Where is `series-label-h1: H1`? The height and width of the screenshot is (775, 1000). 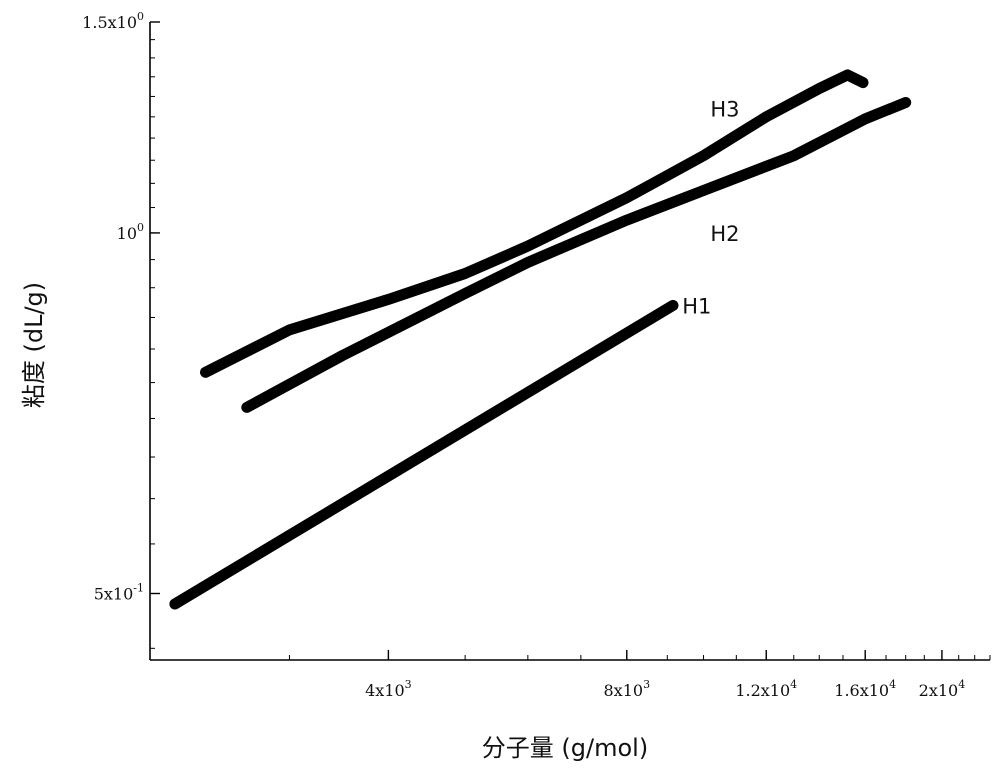
series-label-h1: H1 is located at coordinates (696, 306).